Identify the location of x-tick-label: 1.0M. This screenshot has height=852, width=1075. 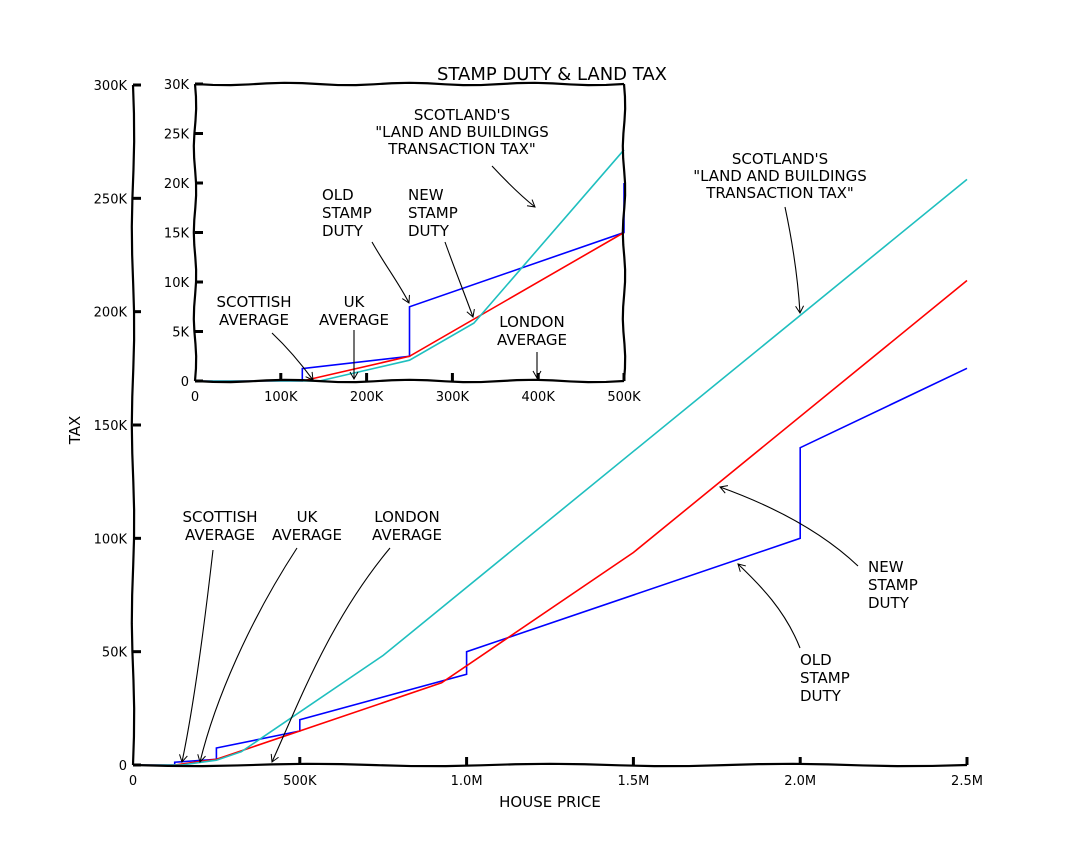
(467, 781).